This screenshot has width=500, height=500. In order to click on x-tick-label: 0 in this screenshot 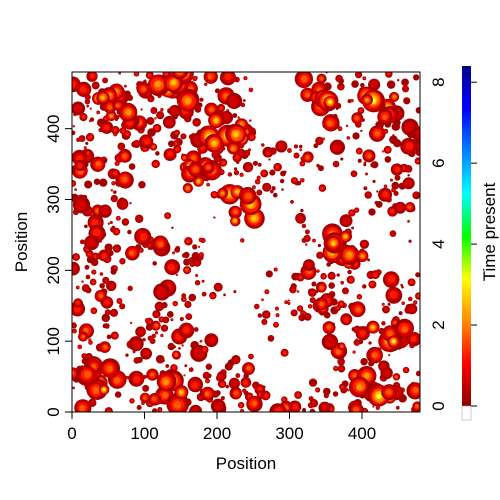, I will do `click(71, 433)`.